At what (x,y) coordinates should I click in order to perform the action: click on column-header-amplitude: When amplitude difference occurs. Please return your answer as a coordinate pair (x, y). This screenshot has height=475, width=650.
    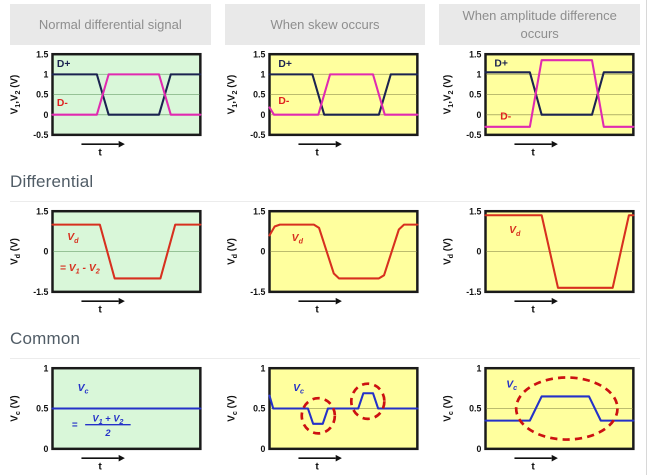
    Looking at the image, I should click on (539, 25).